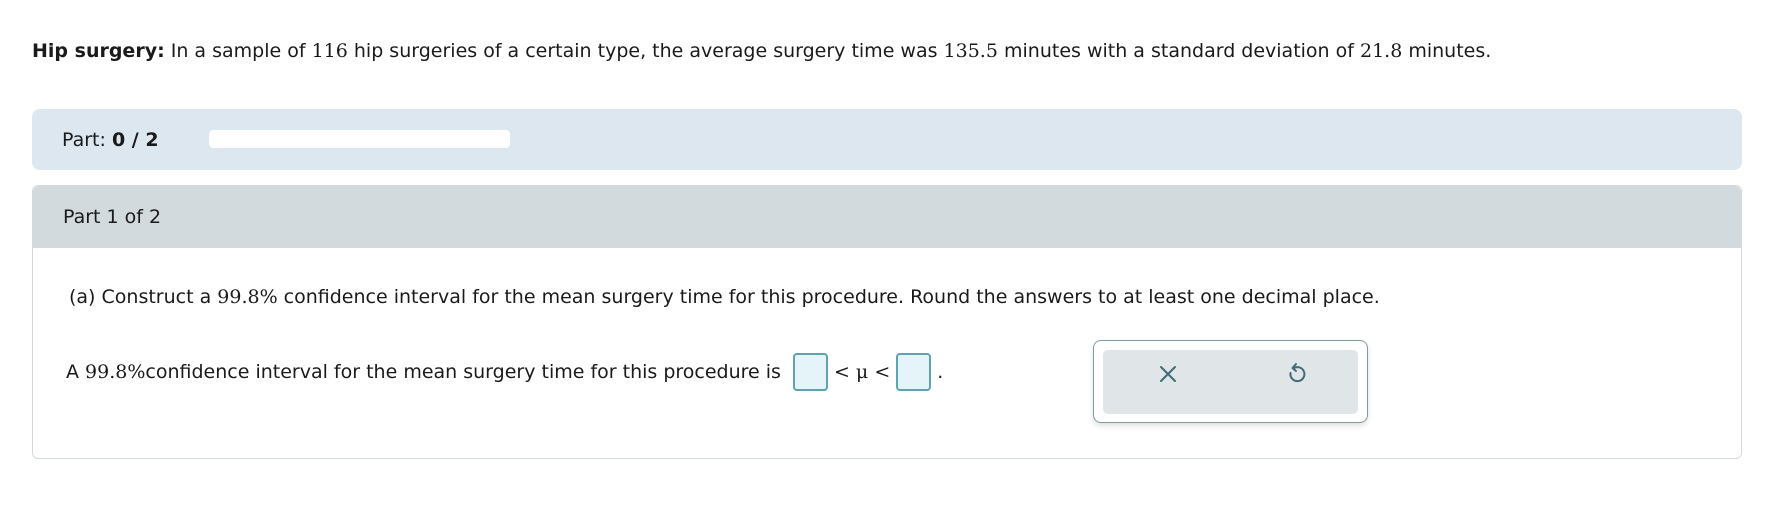  What do you see at coordinates (238, 51) in the screenshot?
I see `text: In a sample of` at bounding box center [238, 51].